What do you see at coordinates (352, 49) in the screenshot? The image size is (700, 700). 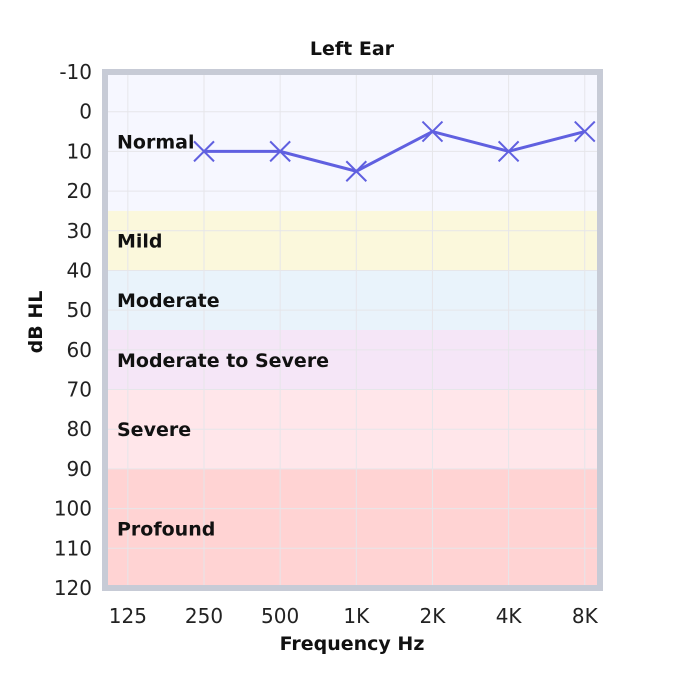 I see `chart-title: Left Ear` at bounding box center [352, 49].